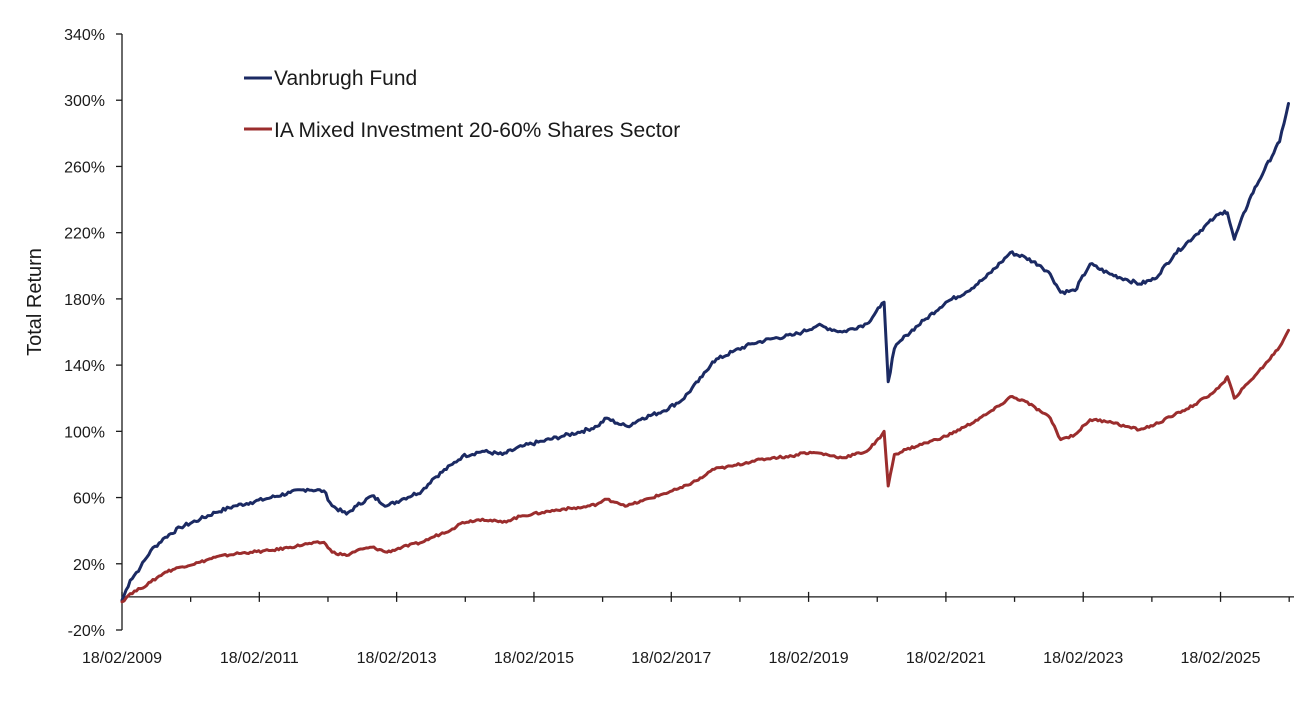 The height and width of the screenshot is (705, 1304). Describe the element at coordinates (259, 658) in the screenshot. I see `x-tick-label: 18/02/2011` at that location.